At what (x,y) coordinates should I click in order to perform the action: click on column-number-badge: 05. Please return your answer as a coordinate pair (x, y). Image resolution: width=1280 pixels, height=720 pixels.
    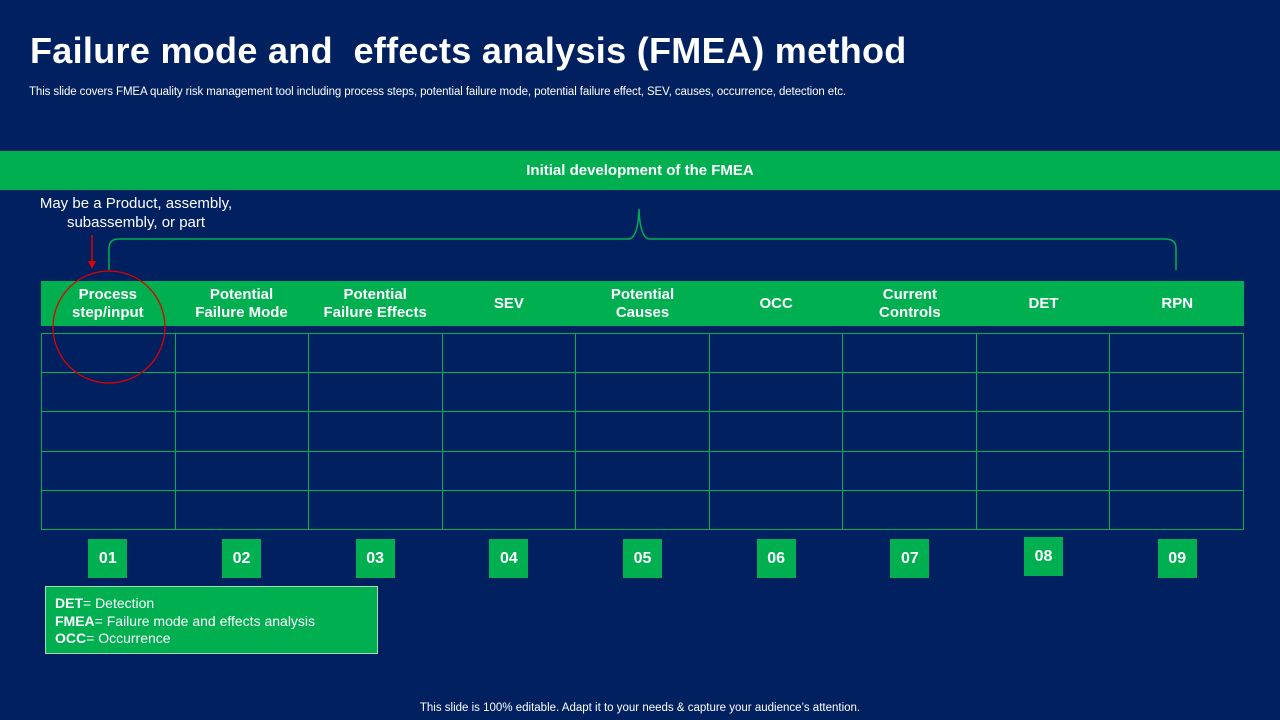
    Looking at the image, I should click on (643, 558).